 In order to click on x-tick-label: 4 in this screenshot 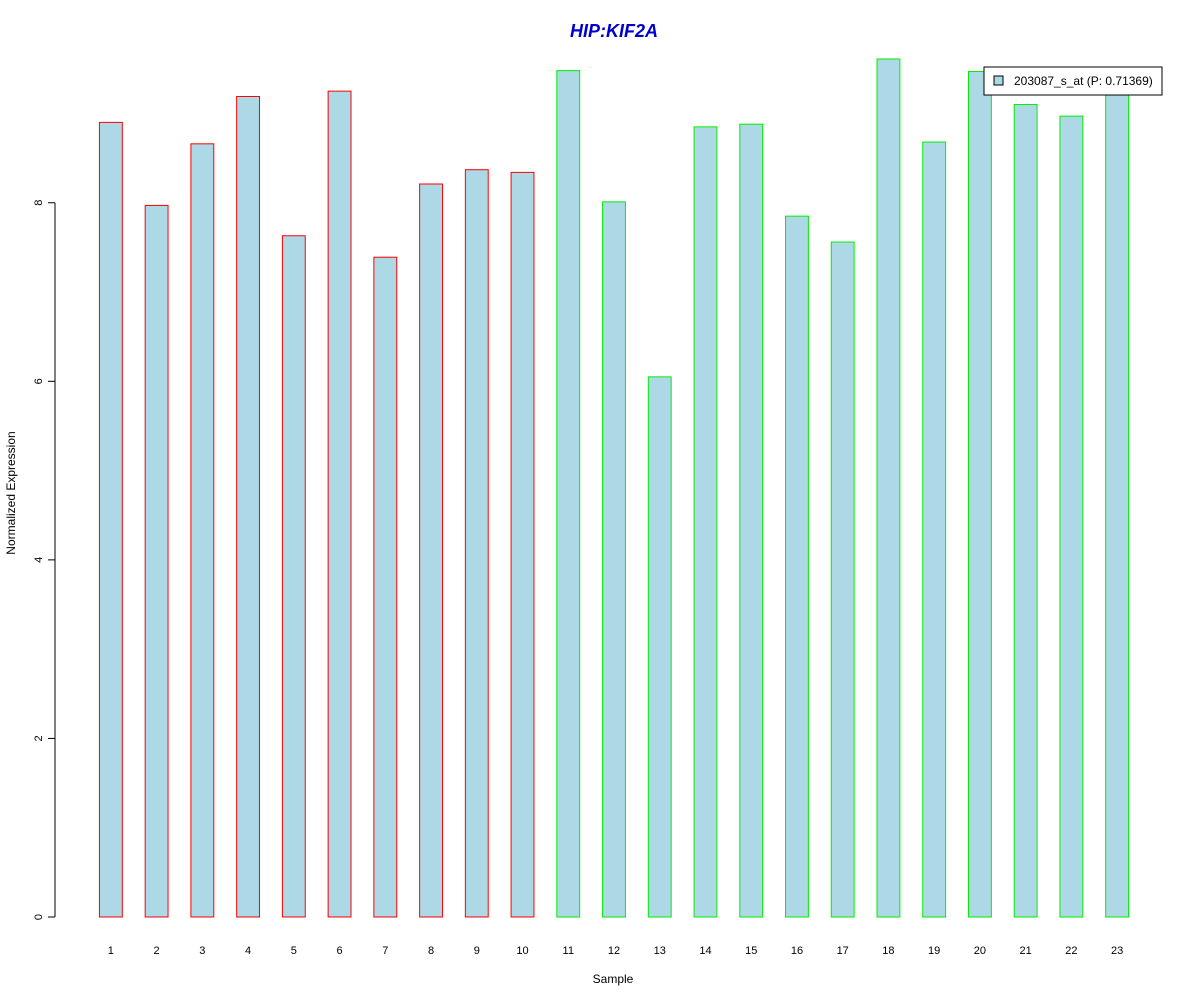, I will do `click(248, 951)`.